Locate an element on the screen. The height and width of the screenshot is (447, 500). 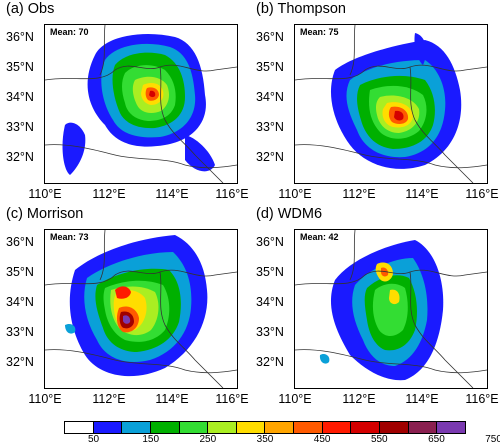
map-area: Mean: 75 is located at coordinates (391, 104).